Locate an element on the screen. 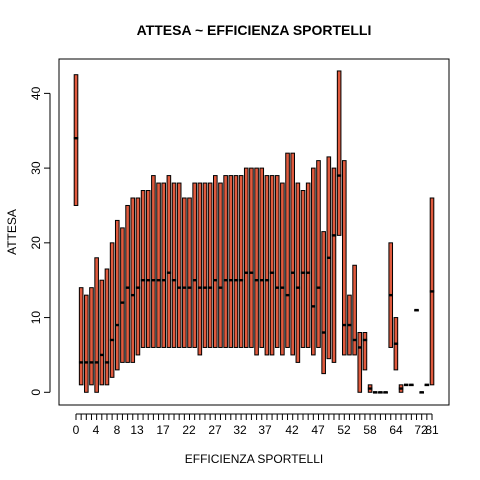 The width and height of the screenshot is (480, 480). y-axis: 0 10 20 30 40 is located at coordinates (40, 241).